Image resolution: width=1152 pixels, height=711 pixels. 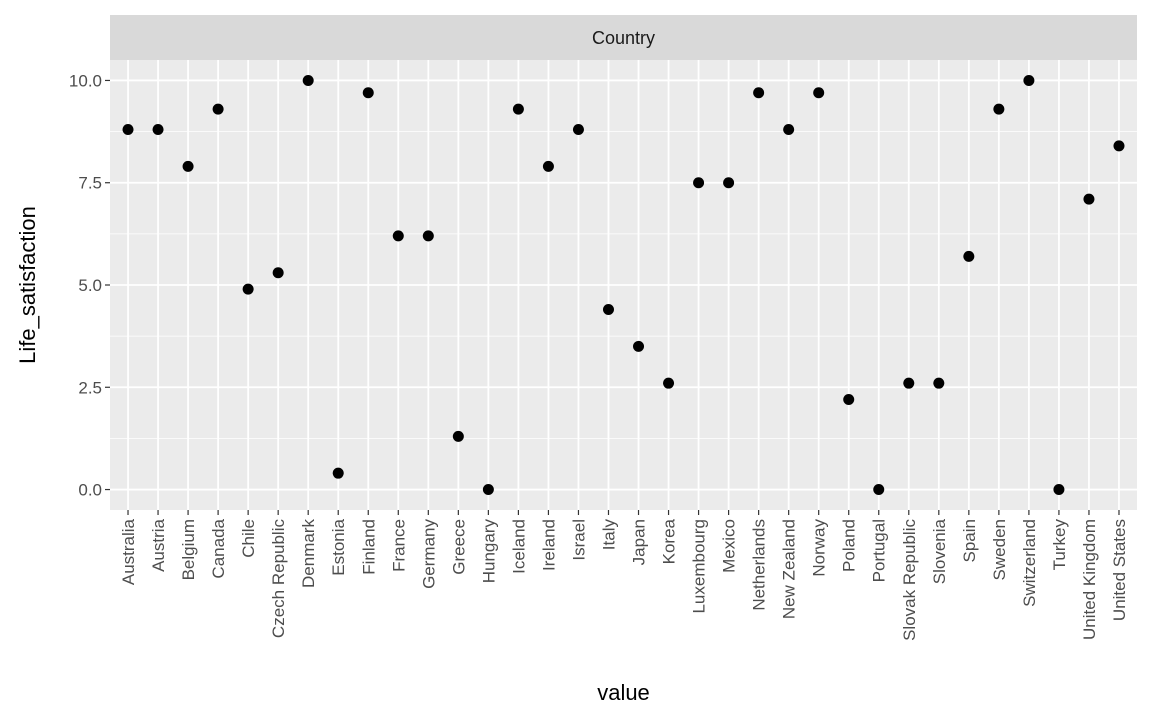 I want to click on x-tick-label: Netherlands, so click(x=759, y=565).